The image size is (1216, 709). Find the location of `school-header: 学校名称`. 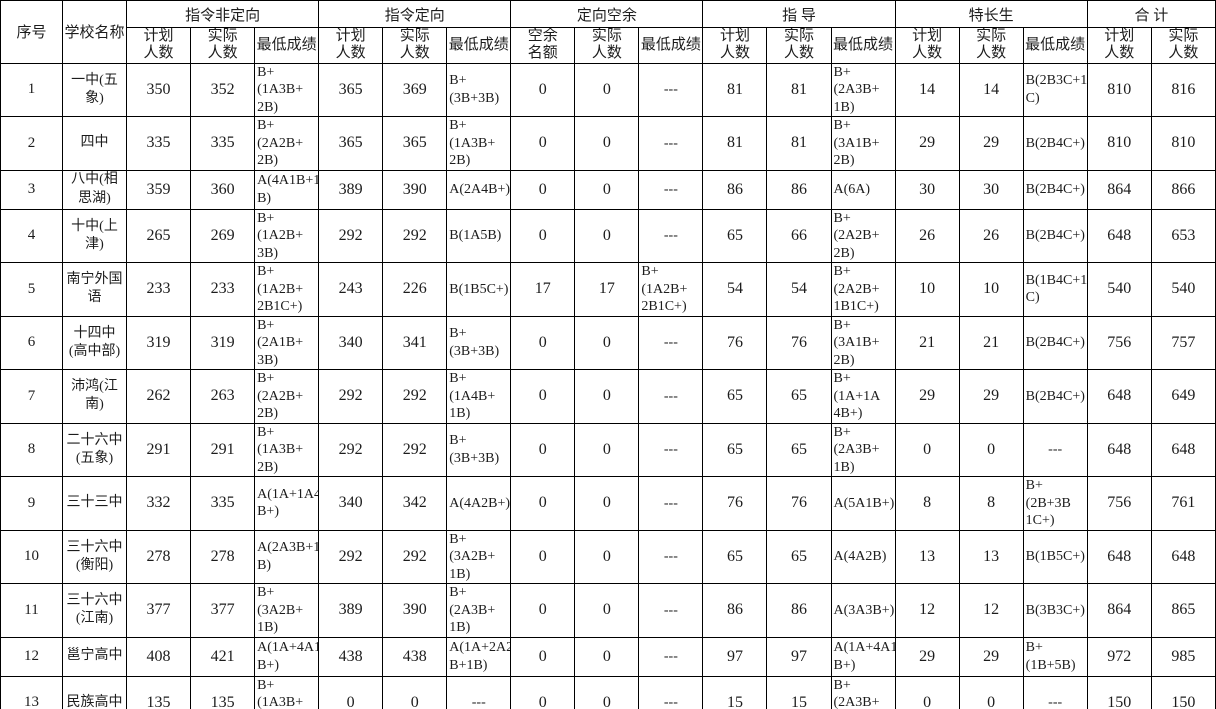

school-header: 学校名称 is located at coordinates (94, 32).